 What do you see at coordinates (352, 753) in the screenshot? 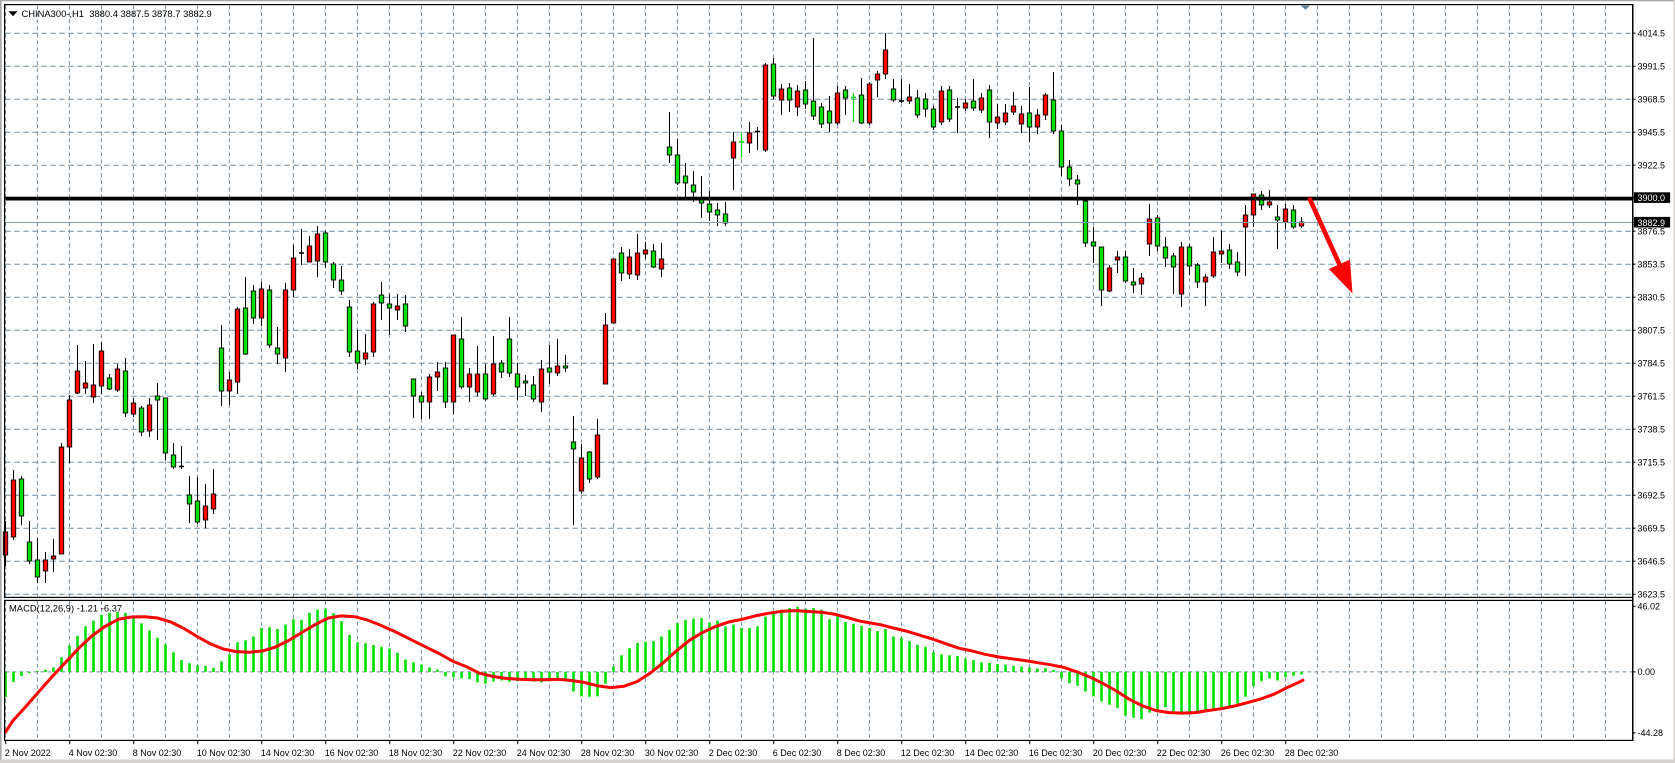
I see `svg-text: 16 Nov 02:30` at bounding box center [352, 753].